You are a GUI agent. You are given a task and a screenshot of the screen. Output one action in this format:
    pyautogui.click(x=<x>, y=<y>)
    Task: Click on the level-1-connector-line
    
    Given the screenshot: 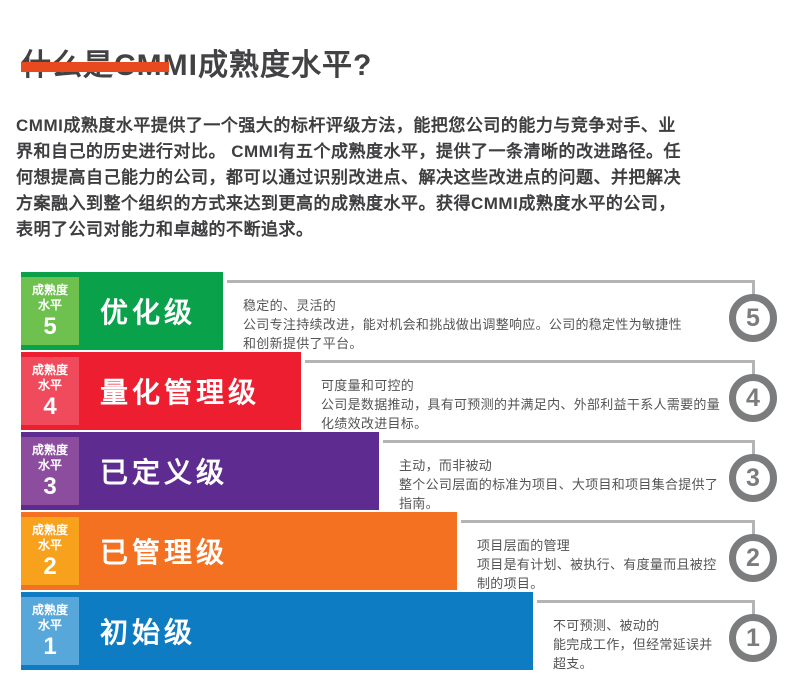 What is the action you would take?
    pyautogui.click(x=646, y=608)
    